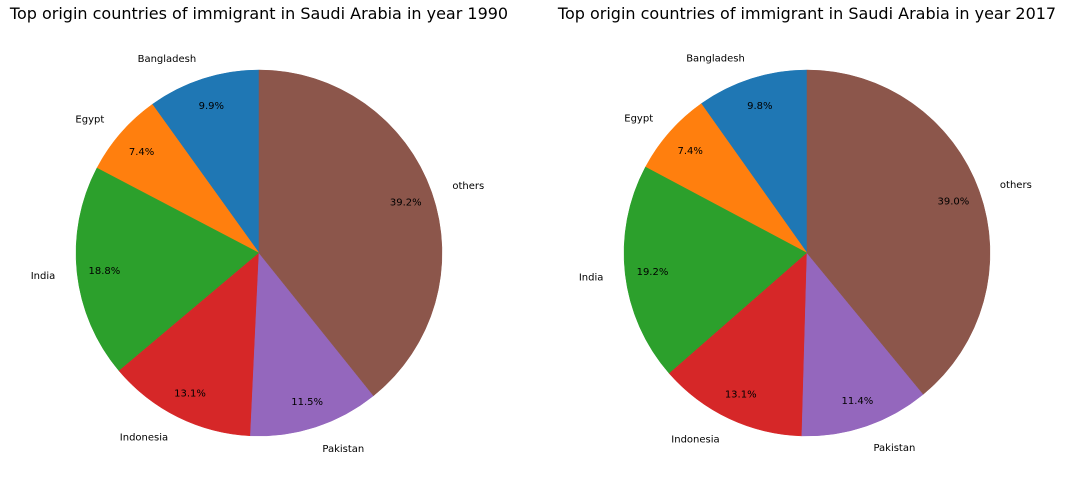 This screenshot has width=1066, height=496. What do you see at coordinates (211, 106) in the screenshot?
I see `pct-label-bangladesh: 9.9%` at bounding box center [211, 106].